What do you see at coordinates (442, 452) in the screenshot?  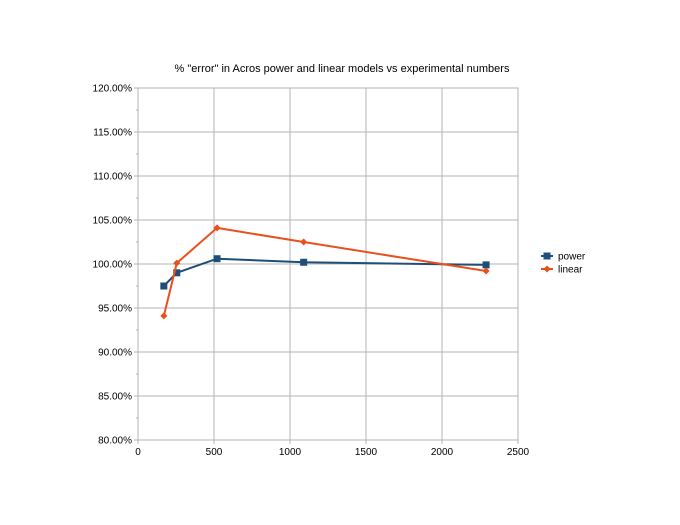 I see `x-tick-label: 2000` at bounding box center [442, 452].